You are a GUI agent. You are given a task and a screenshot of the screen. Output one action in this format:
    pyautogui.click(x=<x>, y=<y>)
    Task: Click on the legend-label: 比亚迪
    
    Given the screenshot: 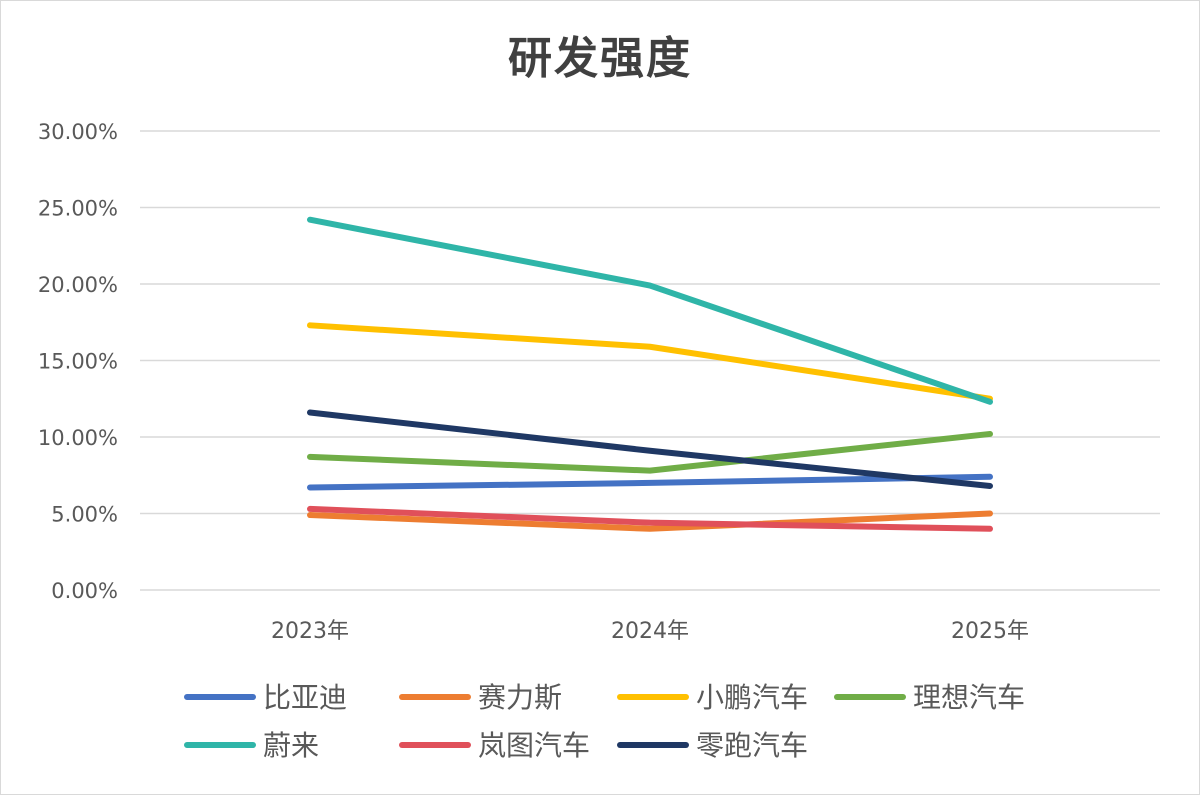 What is the action you would take?
    pyautogui.click(x=305, y=697)
    